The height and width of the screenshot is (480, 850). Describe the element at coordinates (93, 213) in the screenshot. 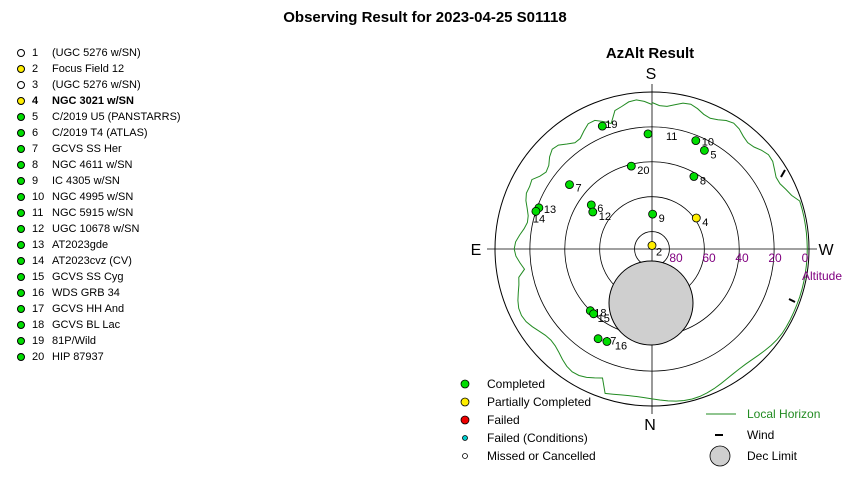

I see `target-name: NGC 5915 w/SN` at that location.